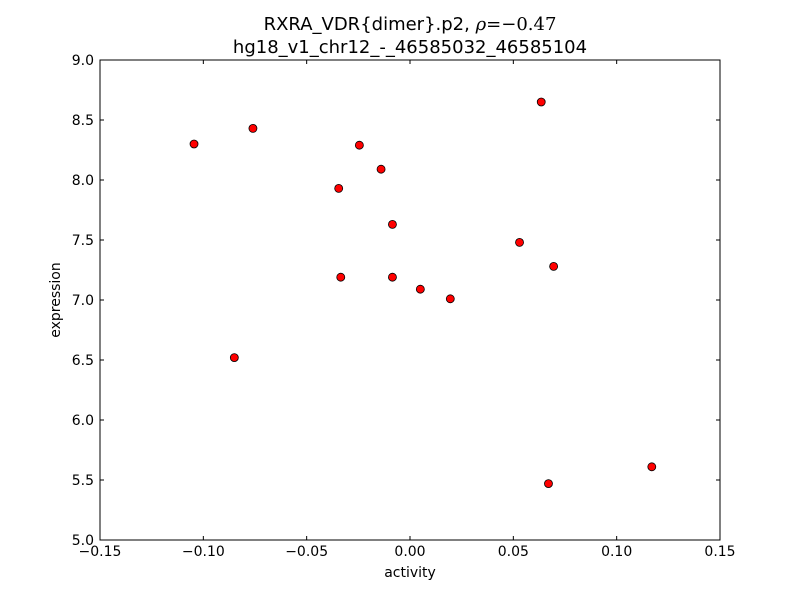  What do you see at coordinates (83, 61) in the screenshot?
I see `y-tick-label: 9.0` at bounding box center [83, 61].